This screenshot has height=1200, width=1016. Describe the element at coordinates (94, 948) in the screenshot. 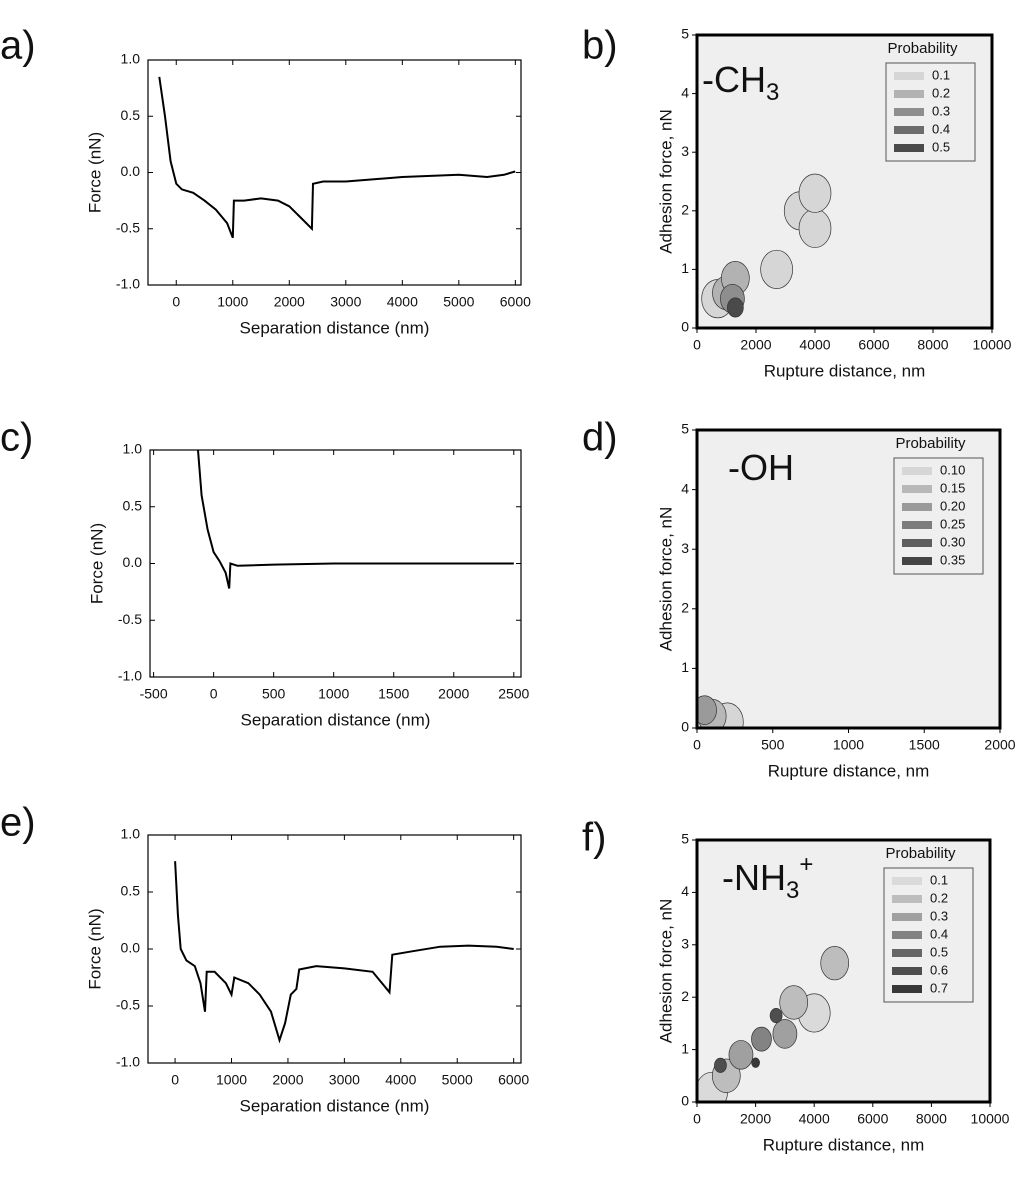

I see `y-axis-title: Force (nN)` at that location.